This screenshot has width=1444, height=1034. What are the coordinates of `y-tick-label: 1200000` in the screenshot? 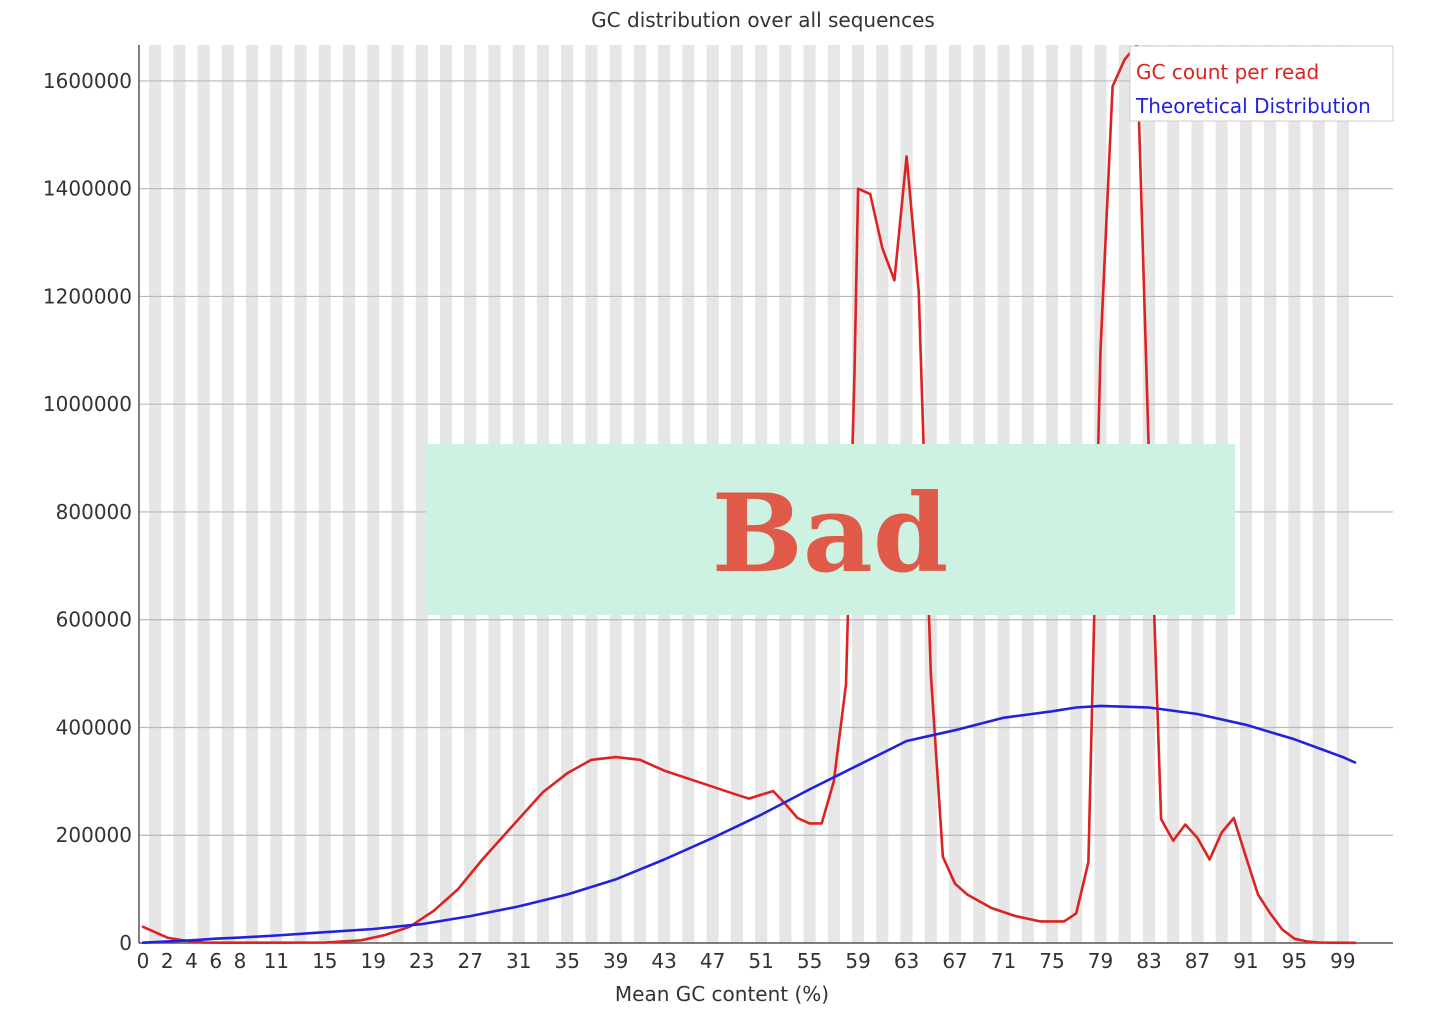 It's located at (87, 296).